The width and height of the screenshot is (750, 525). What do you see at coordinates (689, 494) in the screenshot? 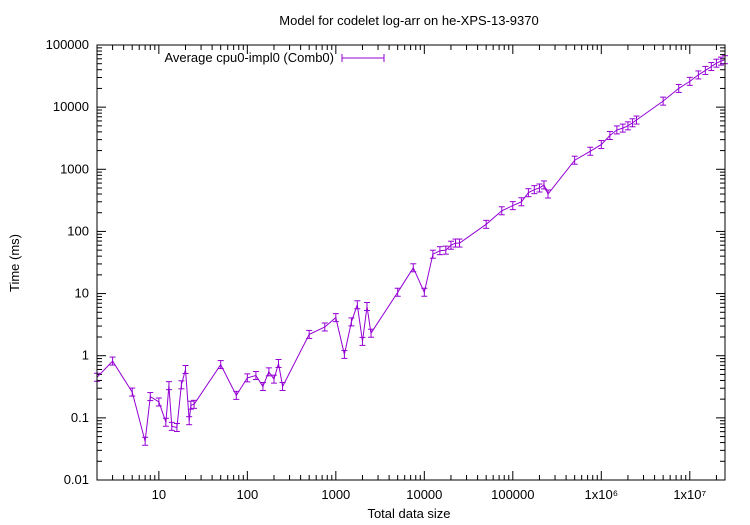
I see `x-tick-label: 1x10⁷` at bounding box center [689, 494].